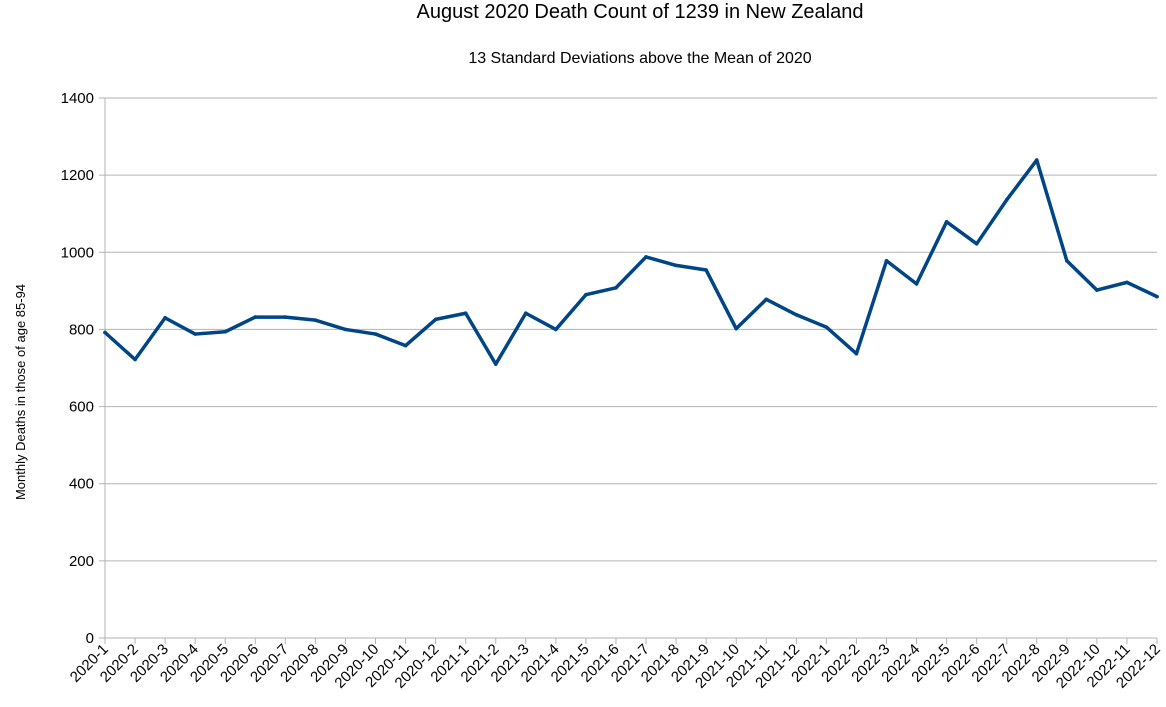  What do you see at coordinates (81, 329) in the screenshot?
I see `y-tick-label: 800` at bounding box center [81, 329].